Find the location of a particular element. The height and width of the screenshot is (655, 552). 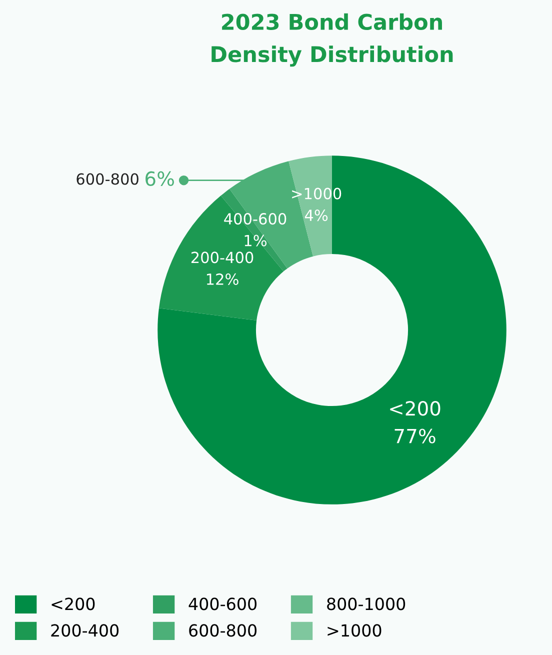

legend-label: 200-400 is located at coordinates (85, 630).